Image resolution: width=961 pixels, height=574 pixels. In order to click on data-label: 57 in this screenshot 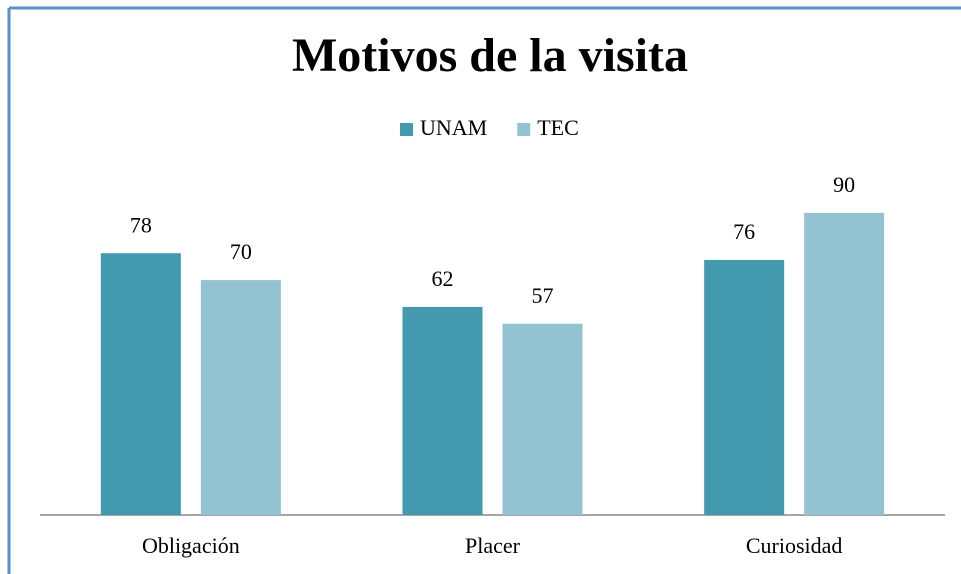, I will do `click(543, 295)`.